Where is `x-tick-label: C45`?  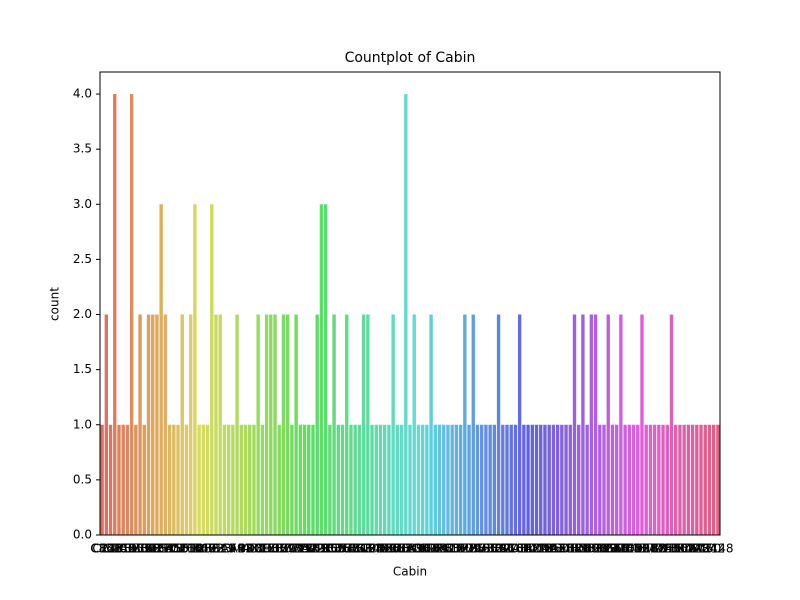
x-tick-label: C45 is located at coordinates (617, 549).